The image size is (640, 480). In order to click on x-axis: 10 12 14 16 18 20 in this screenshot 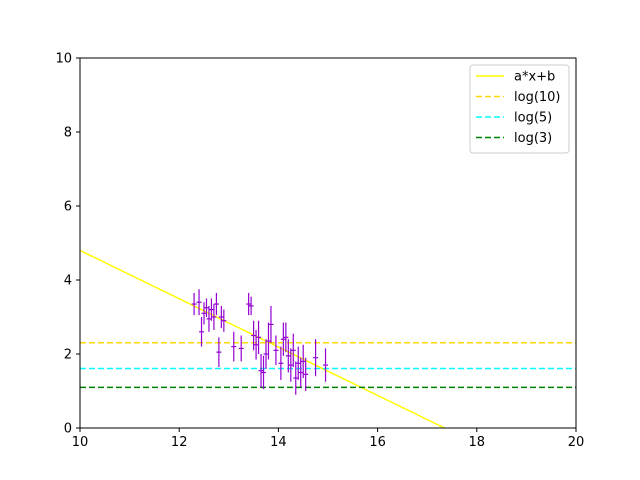, I will do `click(328, 439)`.